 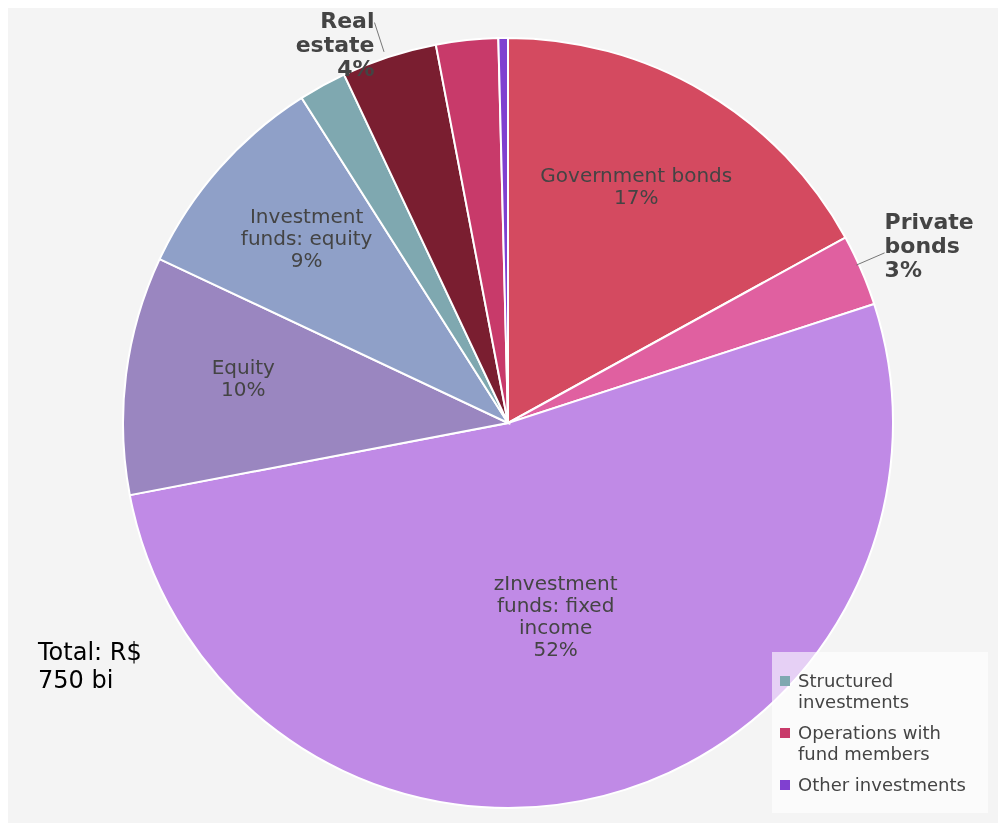 I want to click on data-label: 17%, so click(x=636, y=196).